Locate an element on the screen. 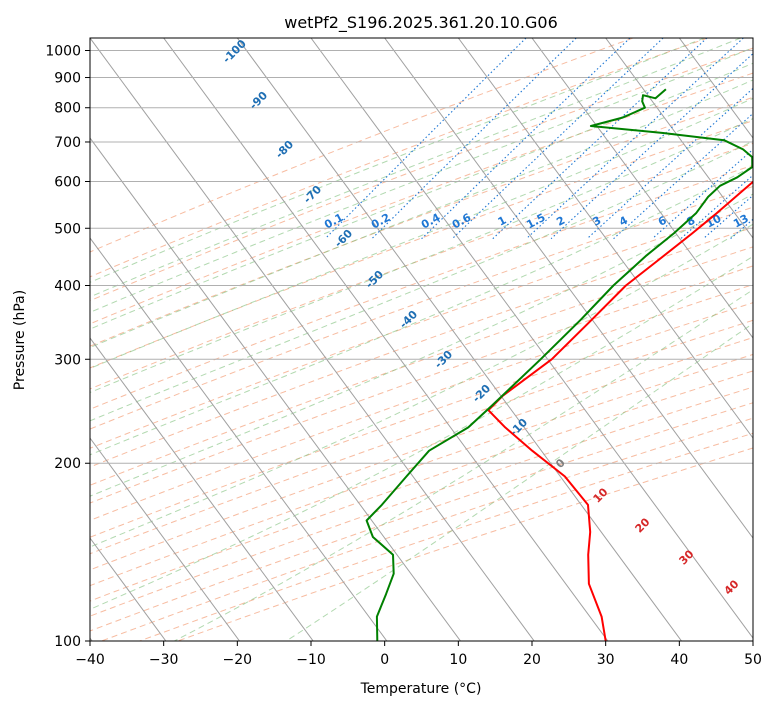 This screenshot has width=775, height=708. x-tick-label: −10 is located at coordinates (311, 660).